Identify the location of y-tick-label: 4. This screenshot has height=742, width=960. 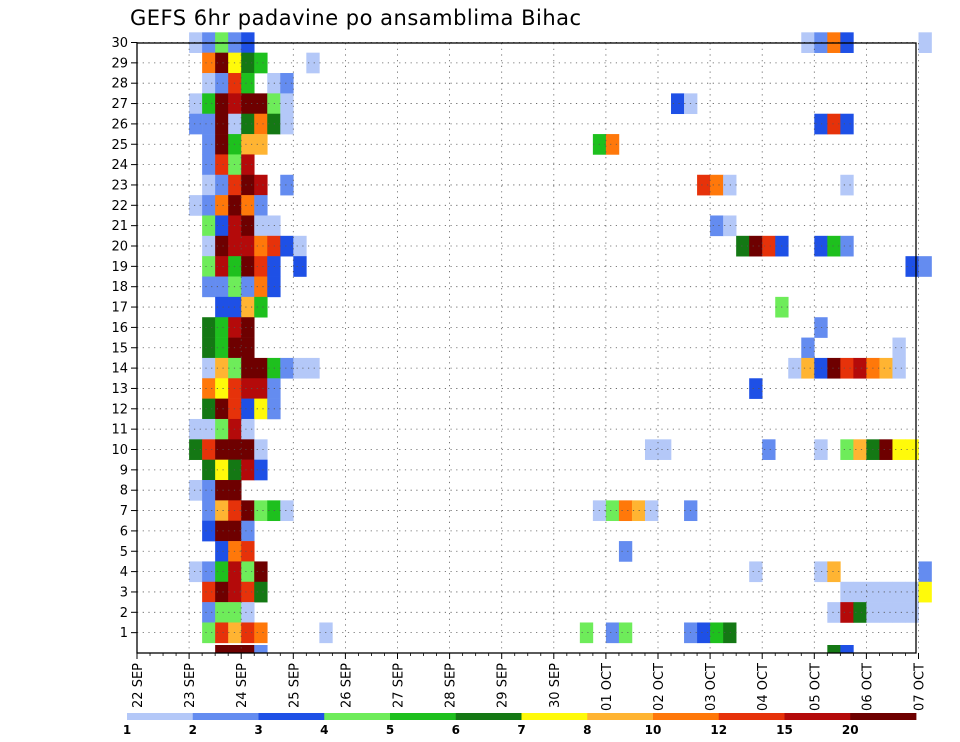
(124, 572).